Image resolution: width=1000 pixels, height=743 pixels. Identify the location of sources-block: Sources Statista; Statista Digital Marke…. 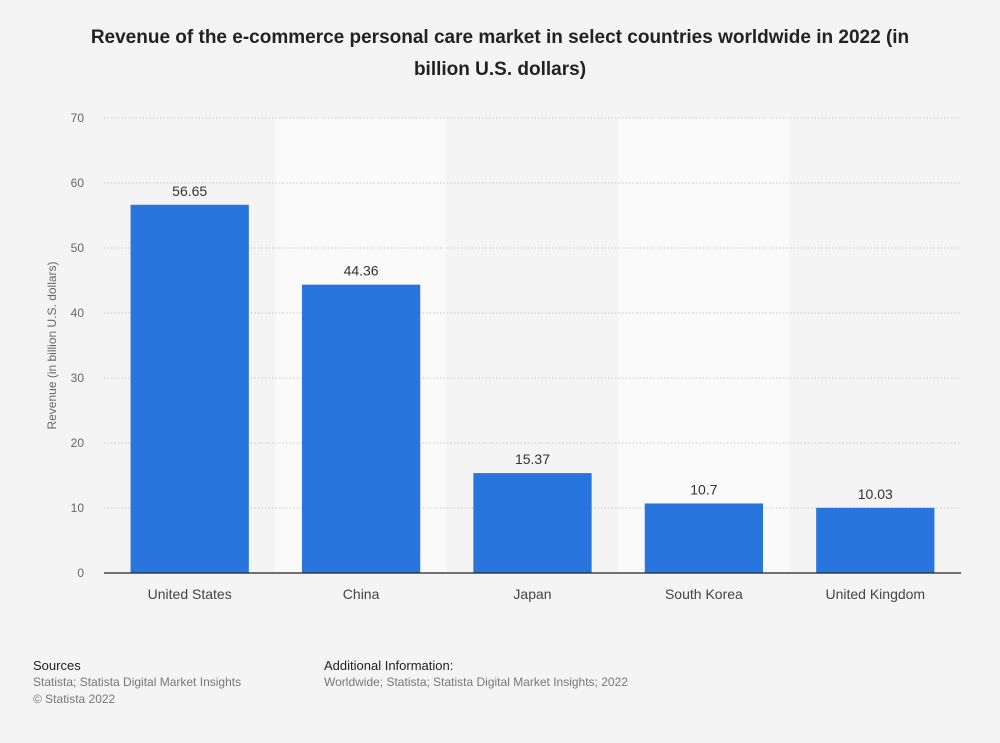
(137, 682).